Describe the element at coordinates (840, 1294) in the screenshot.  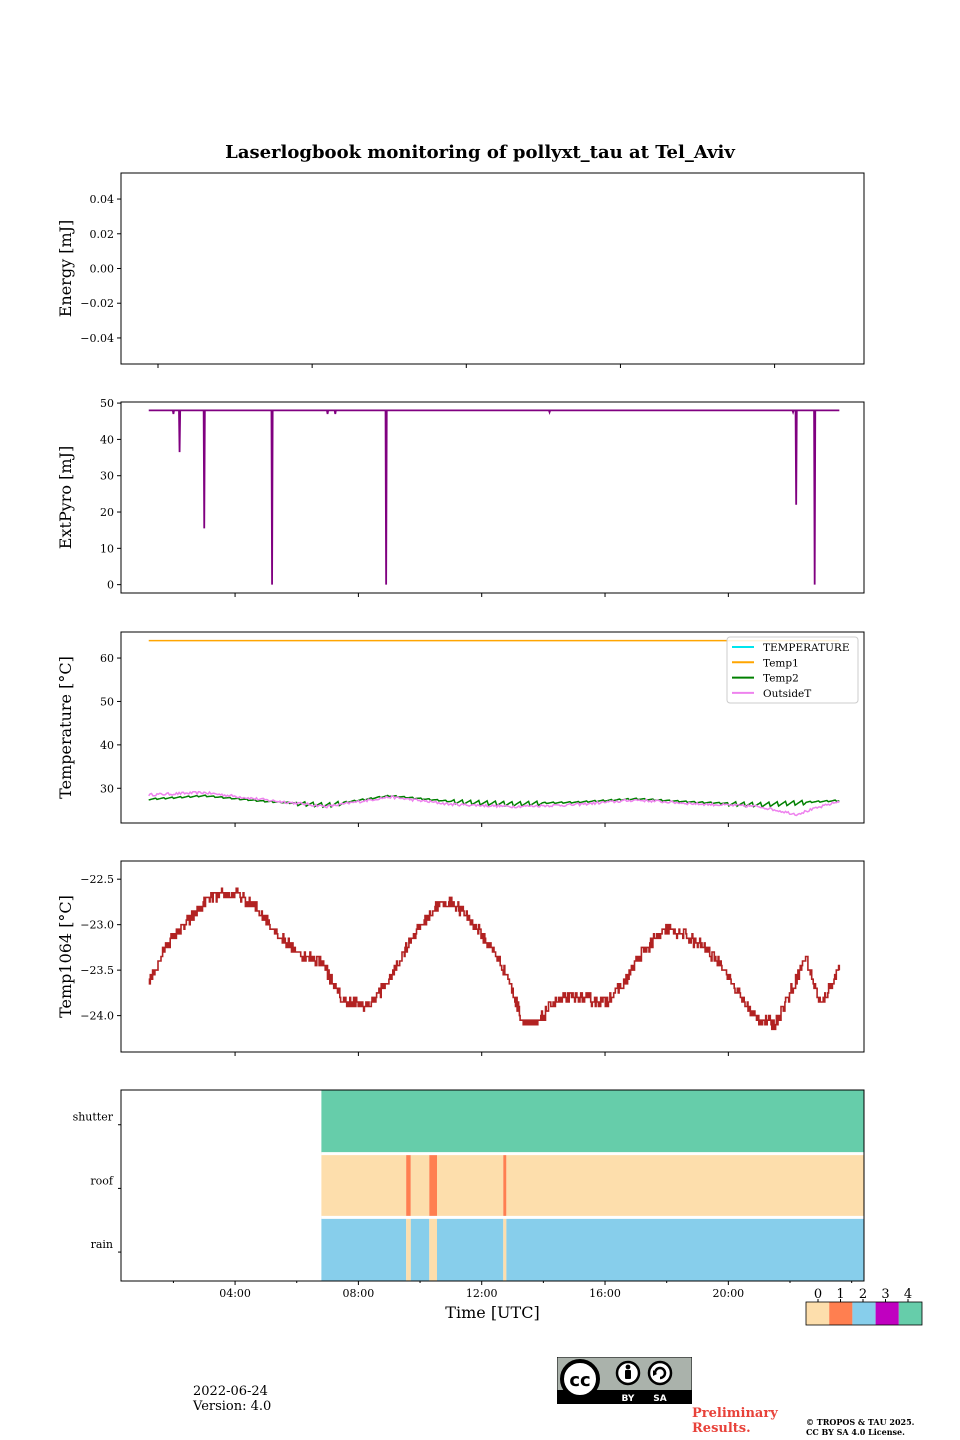
I see `colorbar-label: 1` at that location.